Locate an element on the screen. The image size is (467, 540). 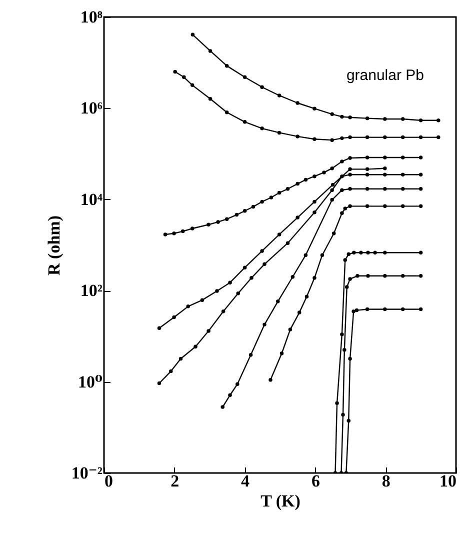
x-tick-label: 2 is located at coordinates (175, 481).